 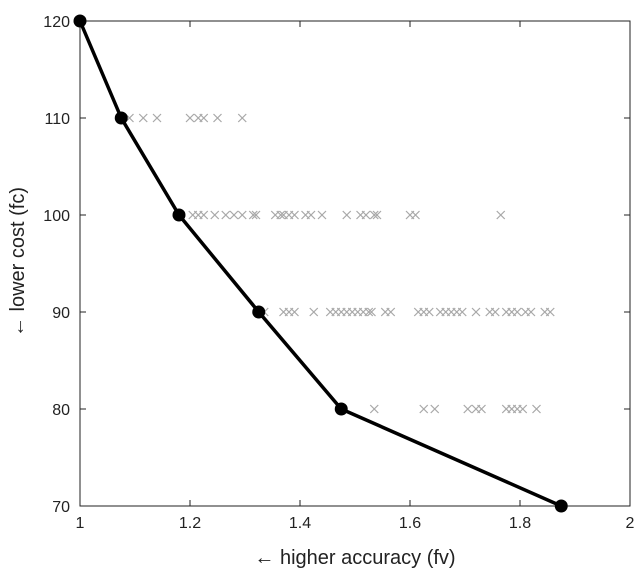 I want to click on x-tick-label: 2, so click(x=630, y=523).